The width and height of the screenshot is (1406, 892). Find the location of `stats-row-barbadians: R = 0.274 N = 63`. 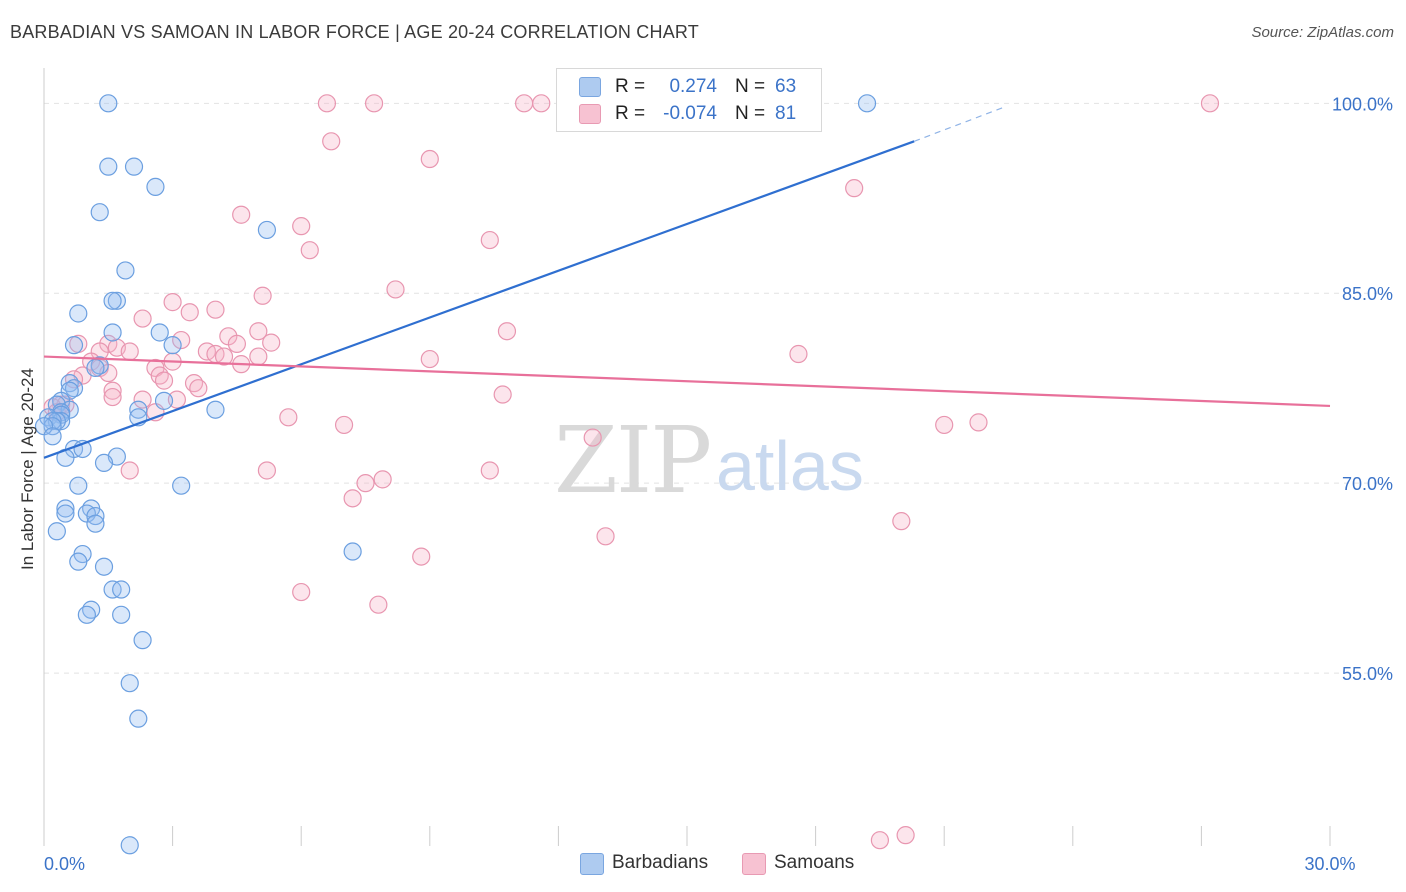

stats-row-barbadians: R = 0.274 N = 63 is located at coordinates (689, 87).